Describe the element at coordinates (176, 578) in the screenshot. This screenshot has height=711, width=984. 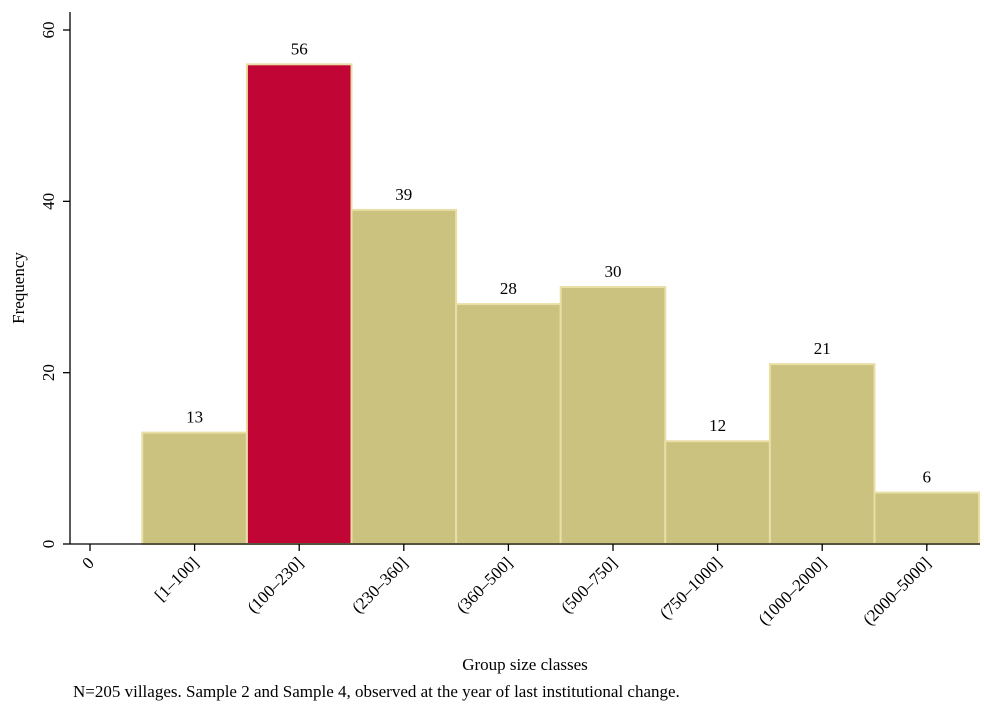
I see `x-tick-label-1: [1–100]` at that location.